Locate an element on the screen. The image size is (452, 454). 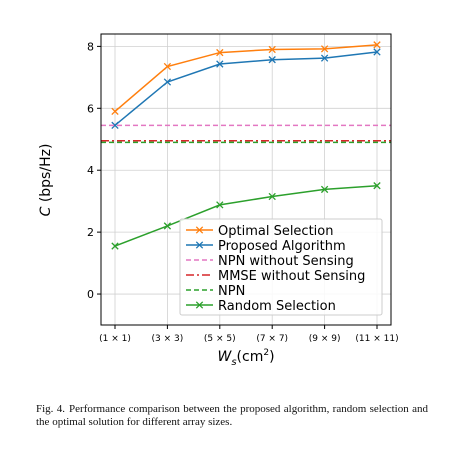
legend-marker-random-selection is located at coordinates (199, 305).